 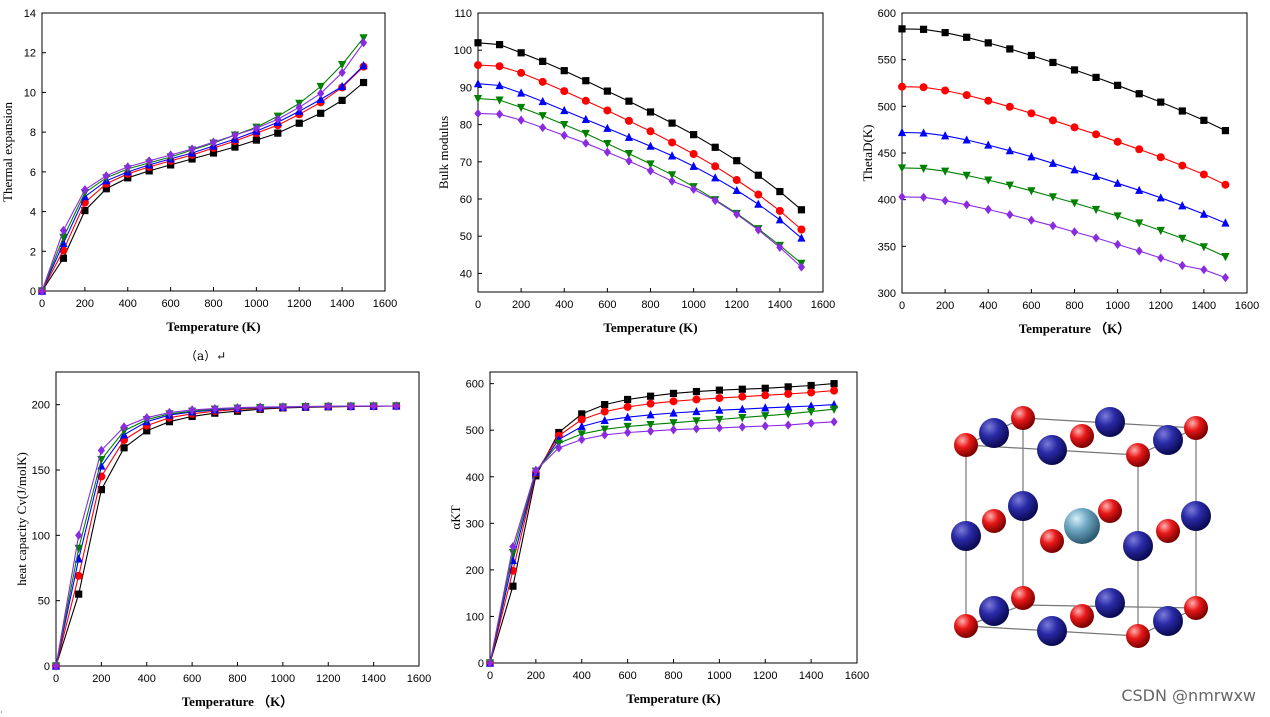 I want to click on y-tick-label: 4, so click(x=33, y=213).